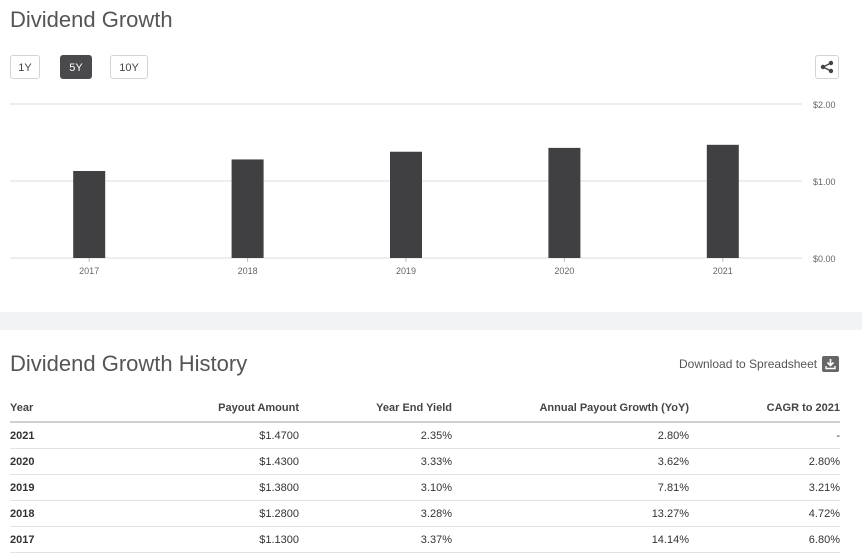 The width and height of the screenshot is (862, 554). What do you see at coordinates (764, 539) in the screenshot?
I see `cell-cagr: 6.80%` at bounding box center [764, 539].